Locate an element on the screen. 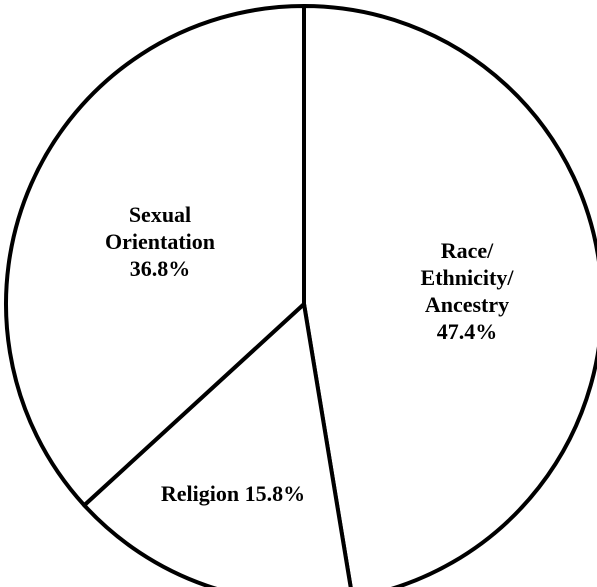 This screenshot has width=597, height=587. pie-label-race-ethnicity-ancestry: Race/Ethnicity/Ancestry 47.4% is located at coordinates (468, 291).